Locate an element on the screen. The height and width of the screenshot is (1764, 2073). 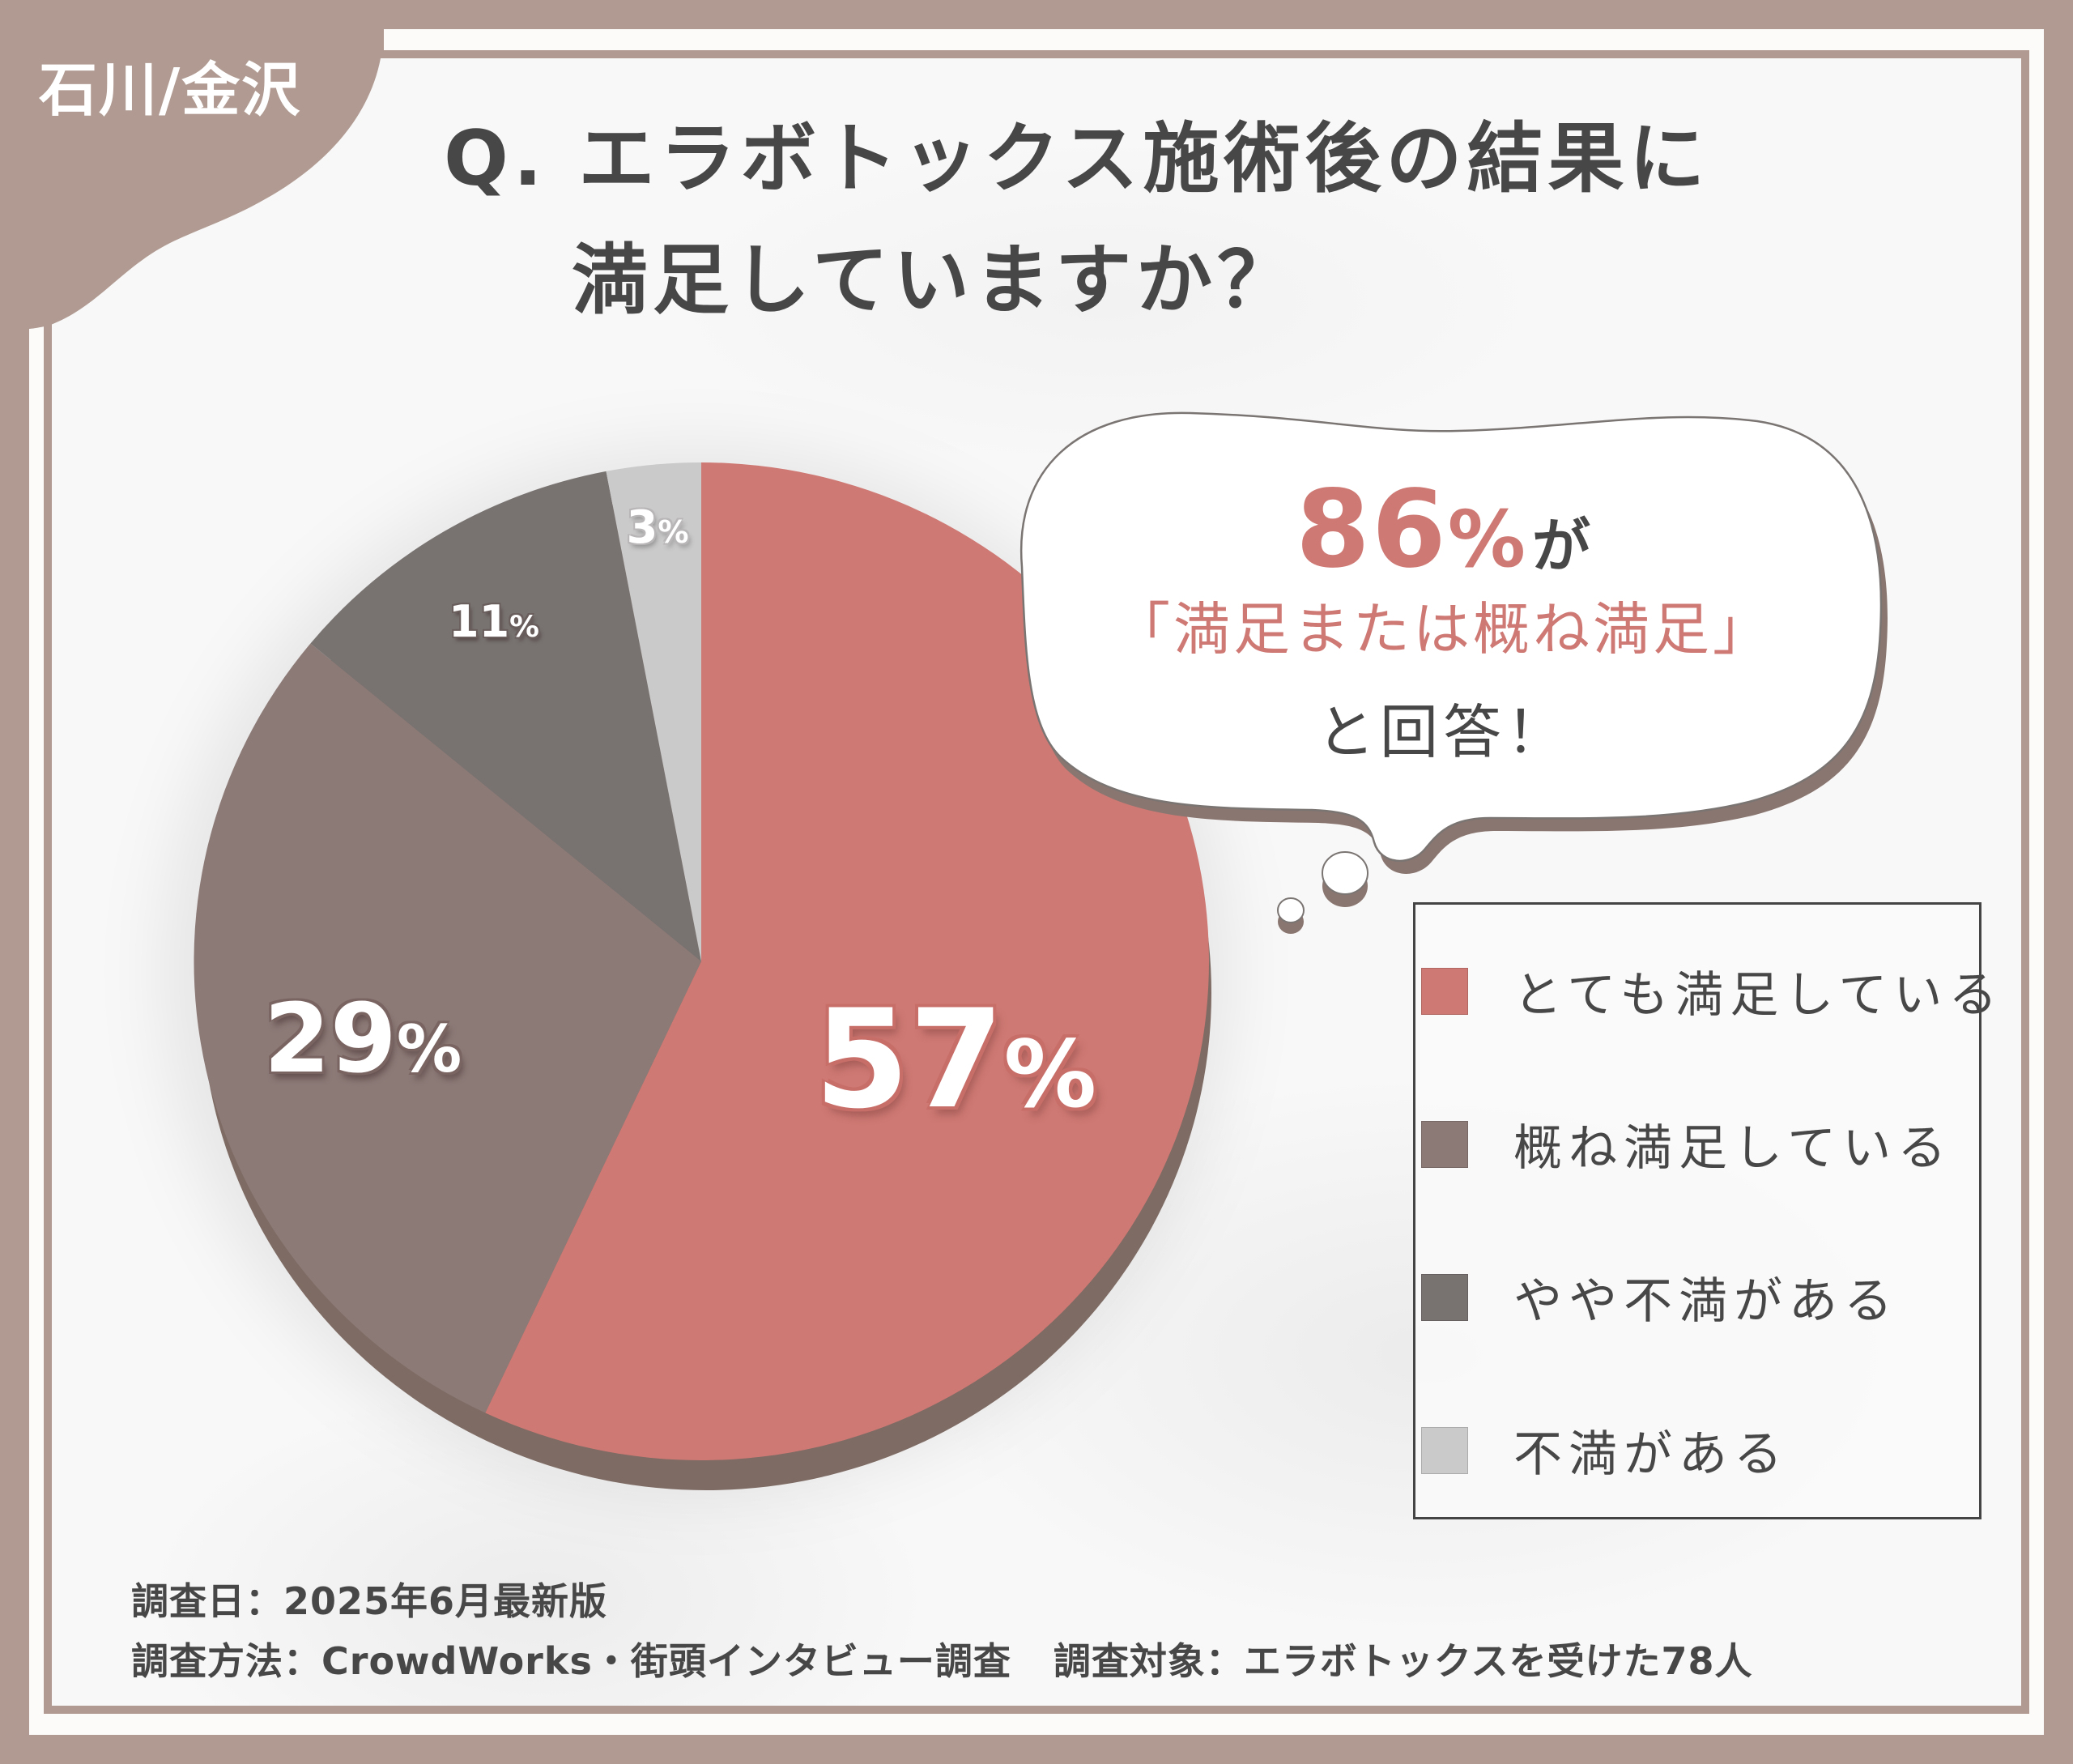
callout-value: 86 is located at coordinates (1372, 529).